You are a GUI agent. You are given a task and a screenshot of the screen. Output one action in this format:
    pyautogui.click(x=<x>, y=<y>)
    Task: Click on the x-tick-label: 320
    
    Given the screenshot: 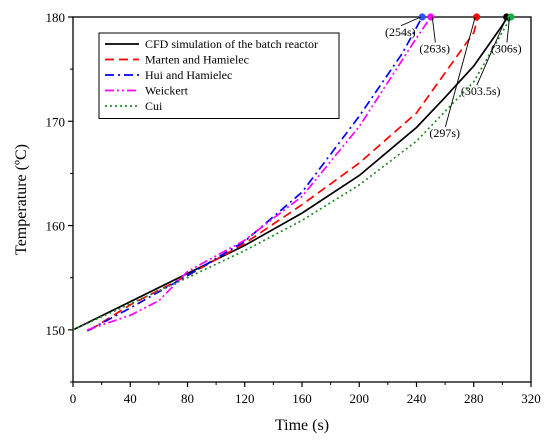 What is the action you would take?
    pyautogui.click(x=531, y=398)
    